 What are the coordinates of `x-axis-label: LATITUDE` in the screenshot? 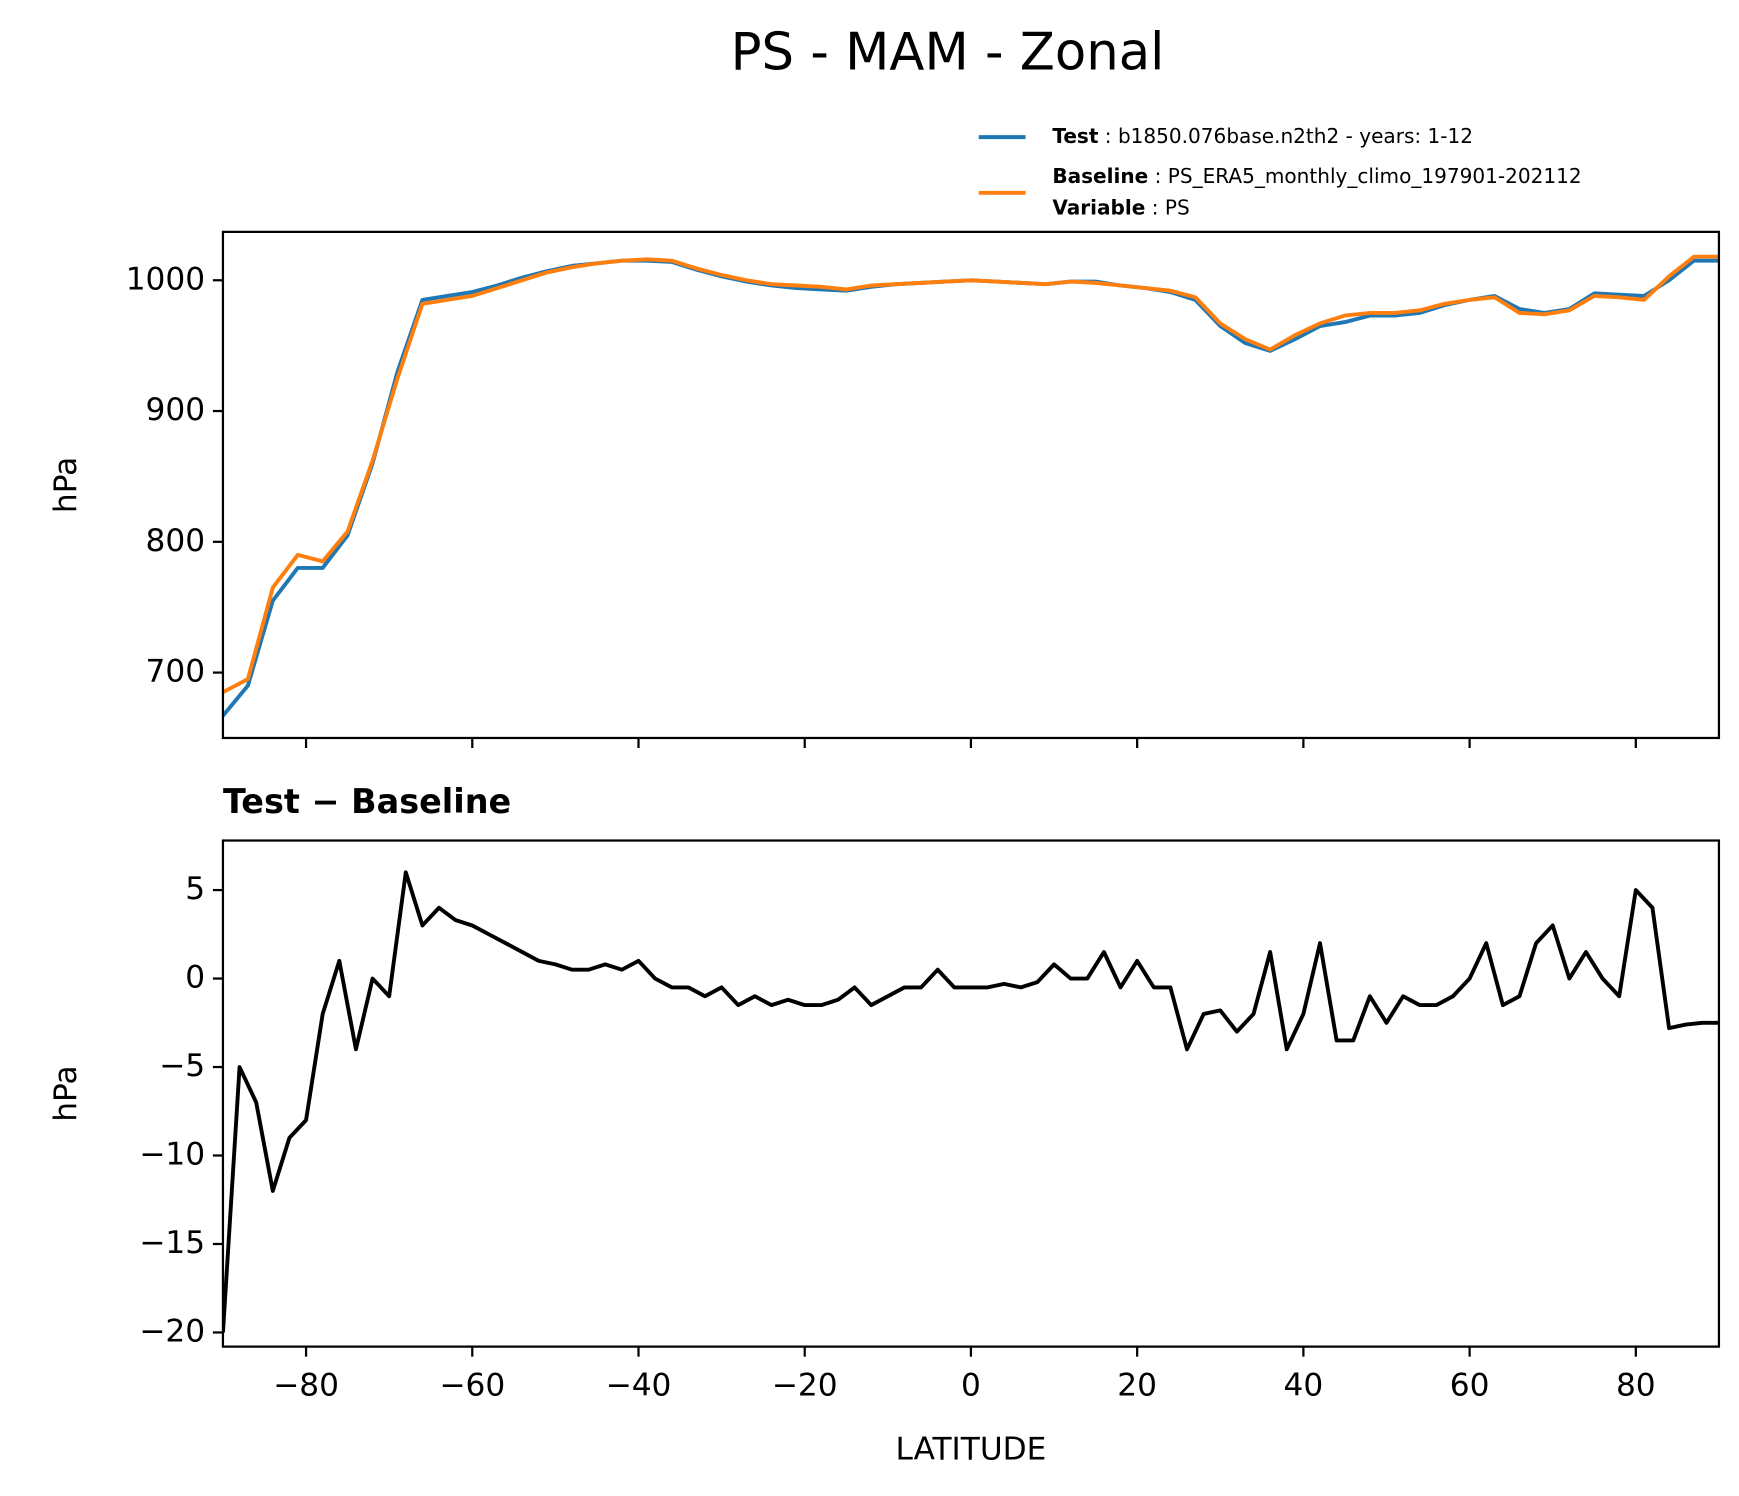 It's located at (970, 1449).